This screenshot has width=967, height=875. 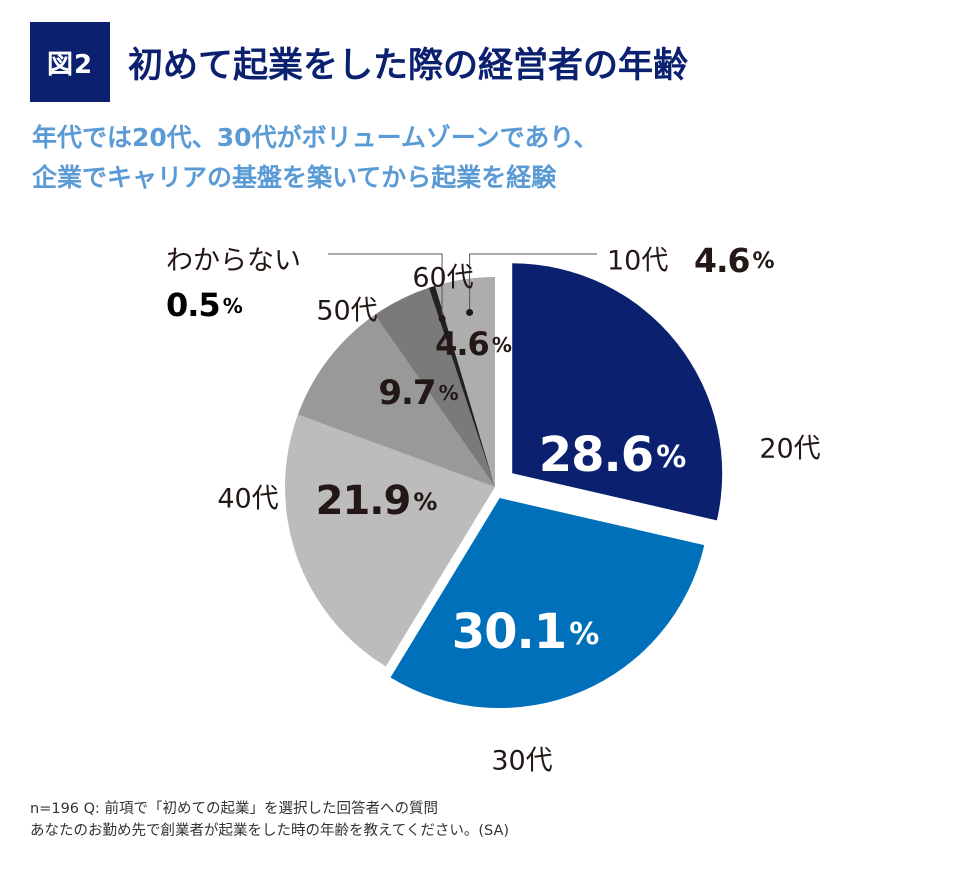 What do you see at coordinates (233, 261) in the screenshot?
I see `slice-category-label-5: わからない` at bounding box center [233, 261].